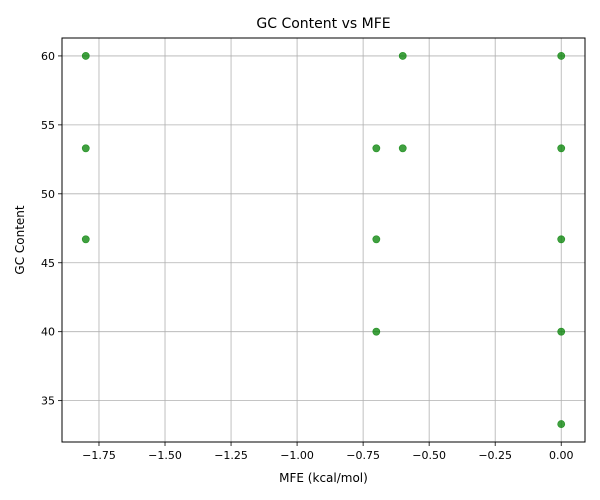 Image resolution: width=600 pixels, height=500 pixels. I want to click on x-tick-label: −1.00, so click(297, 455).